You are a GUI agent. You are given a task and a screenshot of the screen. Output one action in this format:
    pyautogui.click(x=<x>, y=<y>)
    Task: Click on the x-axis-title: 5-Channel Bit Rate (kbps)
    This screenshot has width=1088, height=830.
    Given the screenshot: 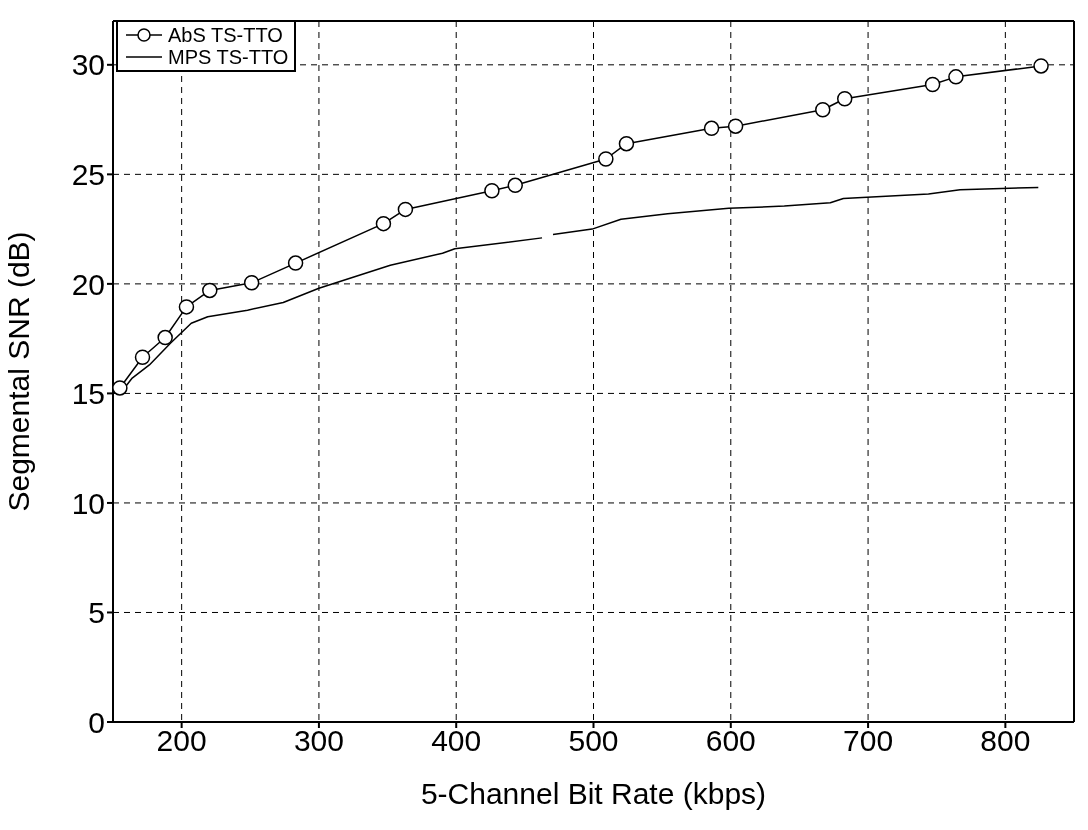 What is the action you would take?
    pyautogui.click(x=593, y=793)
    